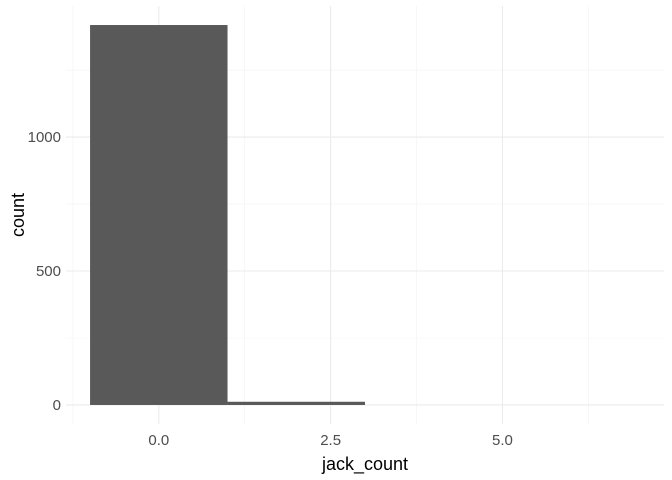 Image resolution: width=672 pixels, height=480 pixels. What do you see at coordinates (158, 440) in the screenshot?
I see `x-tick-label: 0.0` at bounding box center [158, 440].